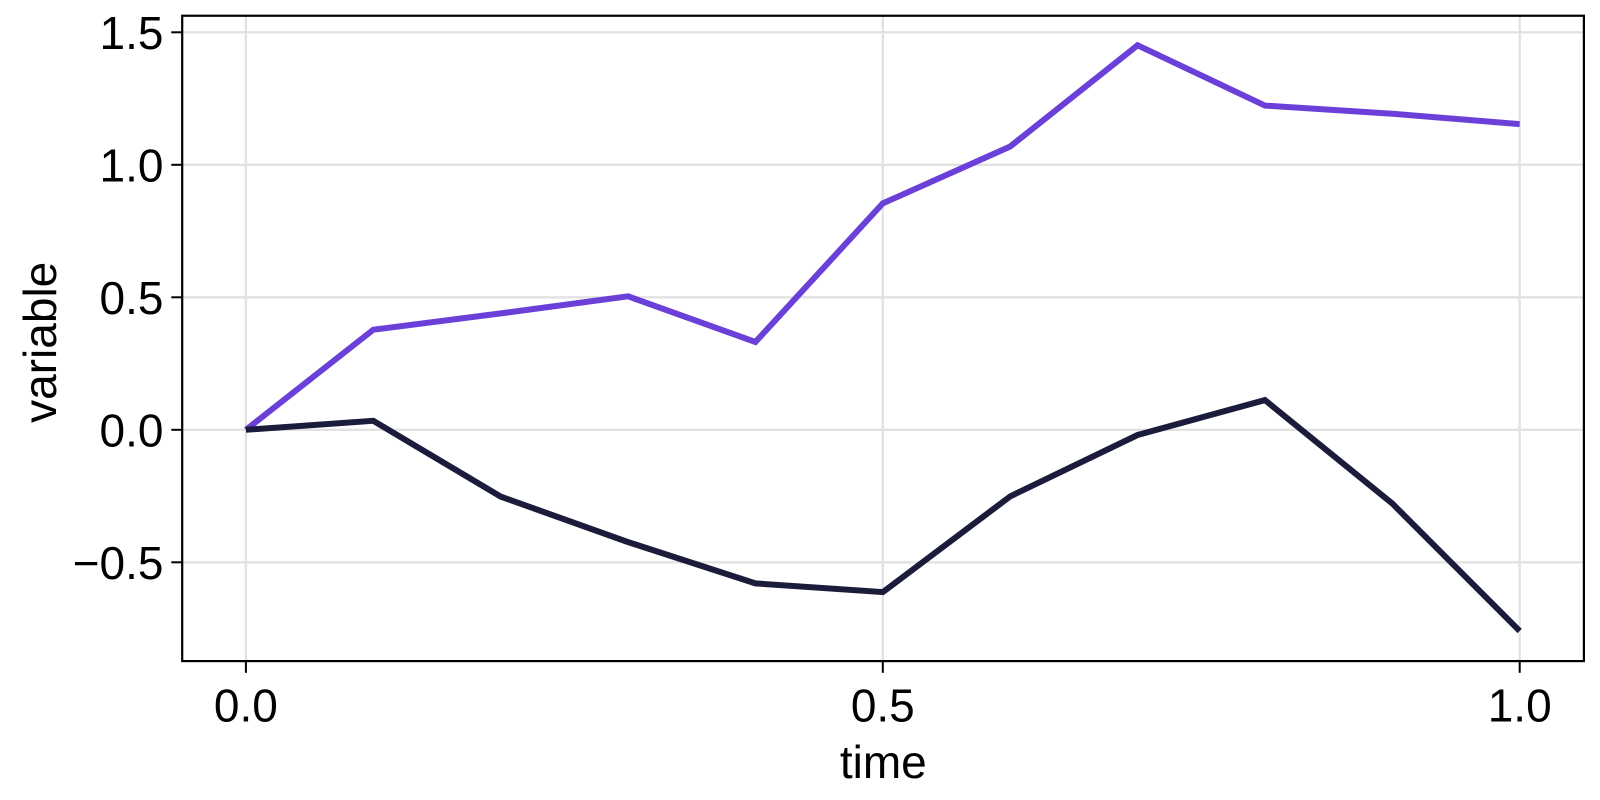 This screenshot has width=1600, height=800. I want to click on svg-text: variable, so click(40, 342).